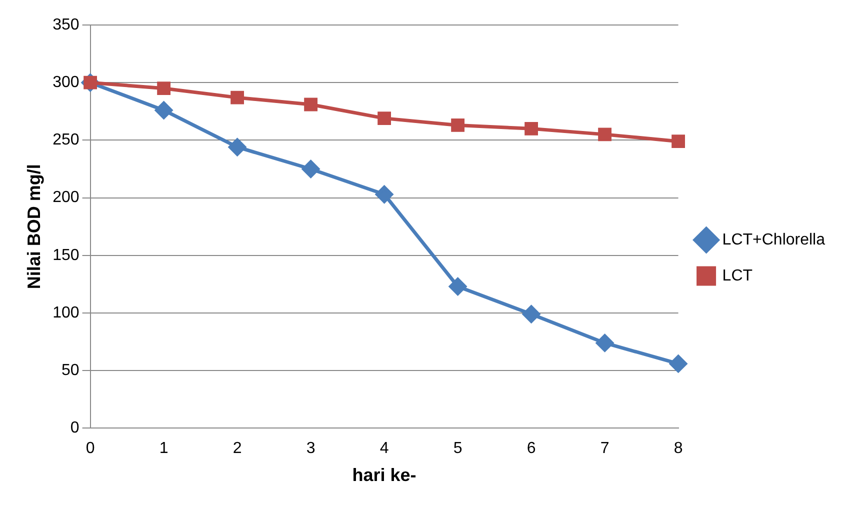 The height and width of the screenshot is (511, 845). What do you see at coordinates (71, 371) in the screenshot?
I see `y-tick-label: 50` at bounding box center [71, 371].